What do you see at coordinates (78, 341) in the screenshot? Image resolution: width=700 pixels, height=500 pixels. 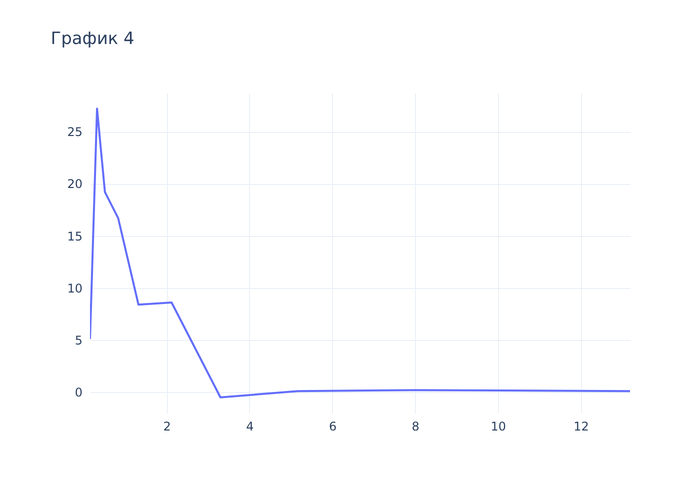 I see `y-tick-label: 5` at bounding box center [78, 341].